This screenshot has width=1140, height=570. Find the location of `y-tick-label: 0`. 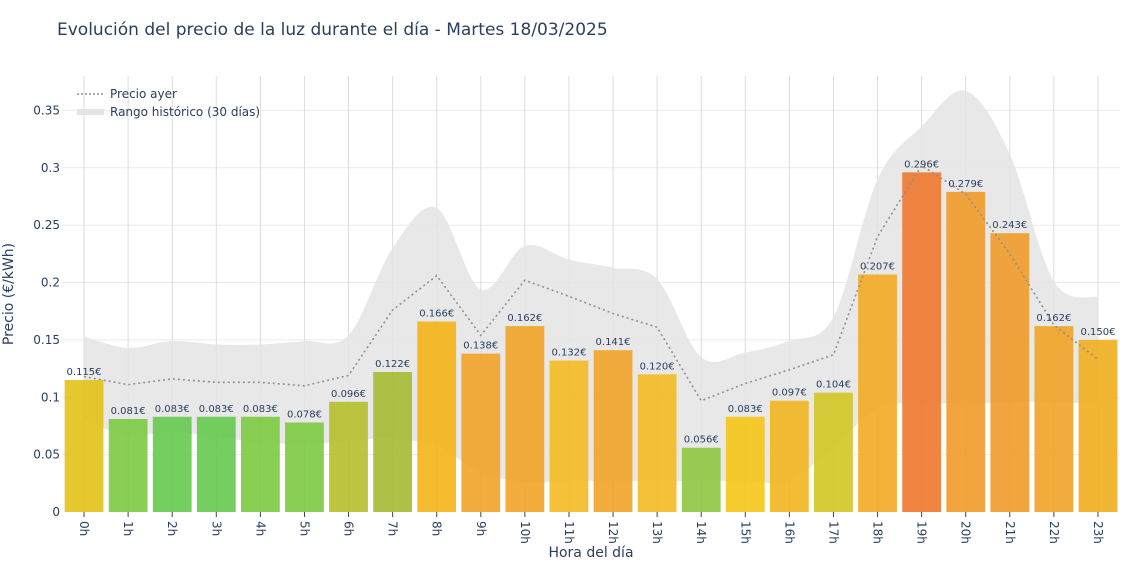

y-tick-label: 0 is located at coordinates (56, 512).